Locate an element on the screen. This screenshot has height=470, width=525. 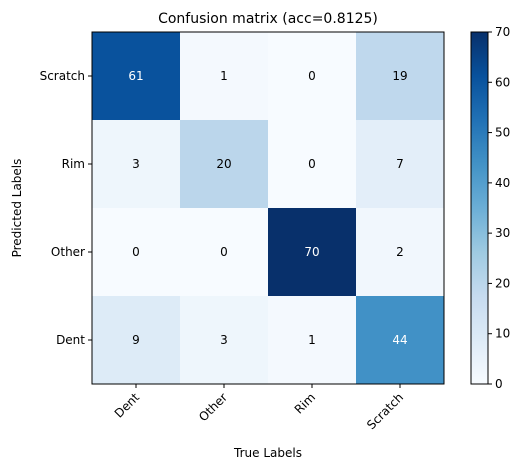
cell-value-label: 44 is located at coordinates (399, 340).